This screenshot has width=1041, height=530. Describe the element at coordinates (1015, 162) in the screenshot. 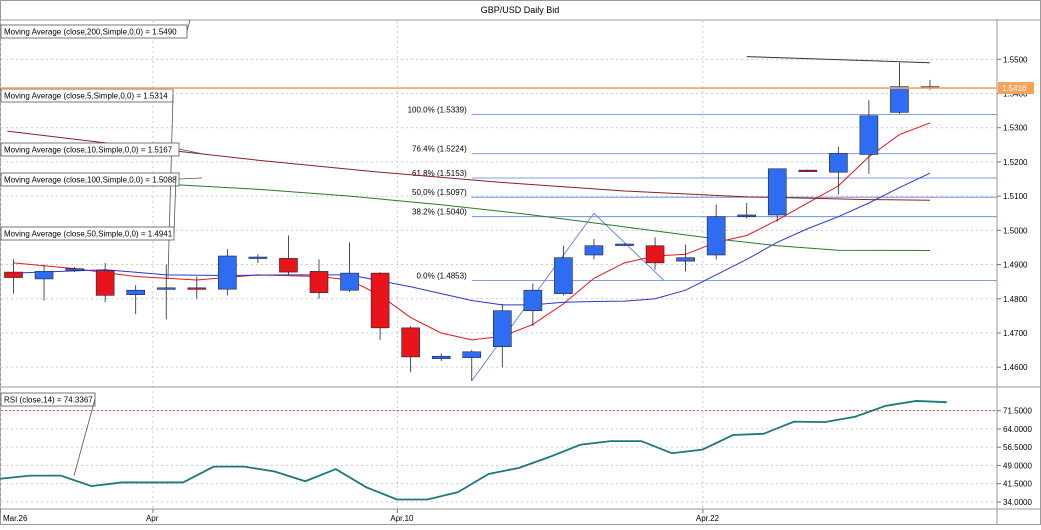

I see `price-tick-label: 1.5200` at that location.